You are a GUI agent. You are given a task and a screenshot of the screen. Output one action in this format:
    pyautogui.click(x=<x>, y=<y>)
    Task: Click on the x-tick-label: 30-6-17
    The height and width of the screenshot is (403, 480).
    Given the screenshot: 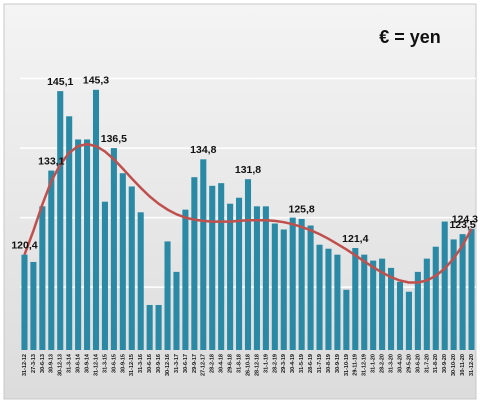 What is the action you would take?
    pyautogui.click(x=186, y=363)
    